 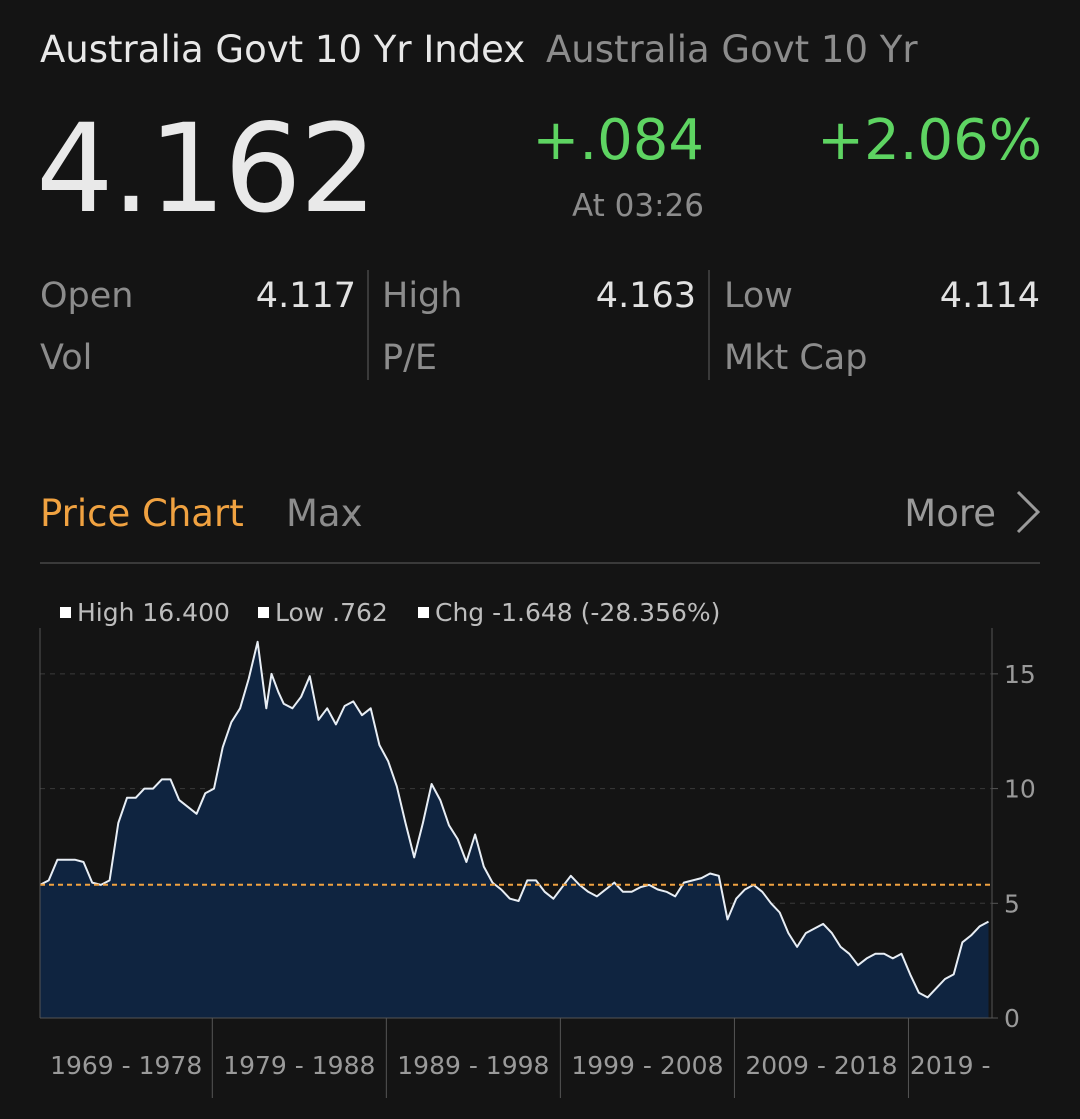 I want to click on chevron-right-icon, so click(x=1028, y=512).